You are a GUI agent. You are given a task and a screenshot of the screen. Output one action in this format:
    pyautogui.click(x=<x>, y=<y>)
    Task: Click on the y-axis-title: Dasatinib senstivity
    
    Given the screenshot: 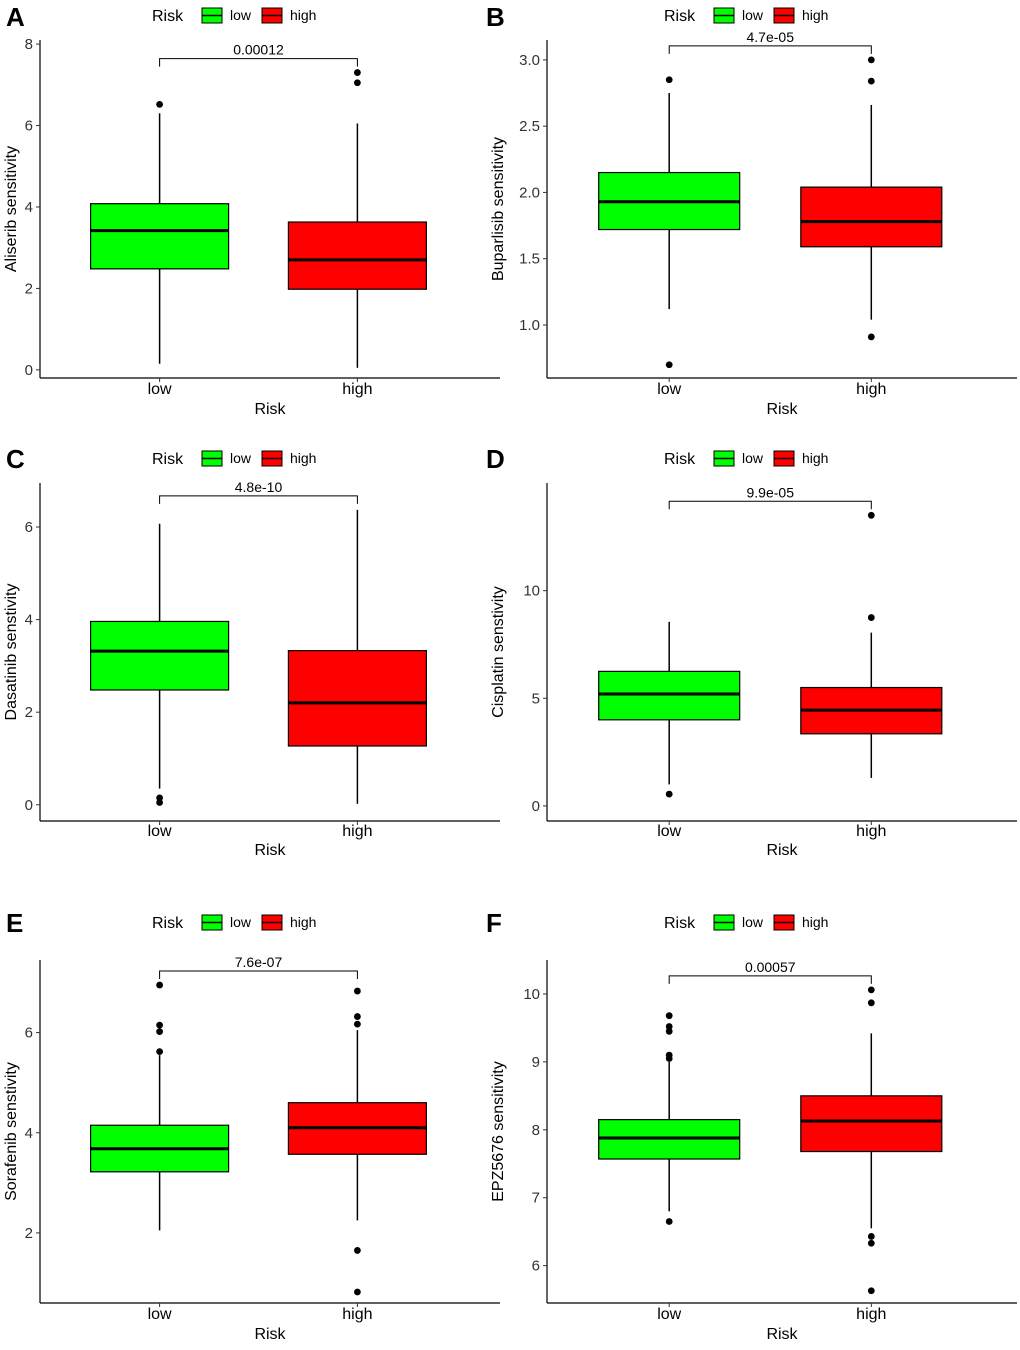 What is the action you would take?
    pyautogui.click(x=11, y=652)
    